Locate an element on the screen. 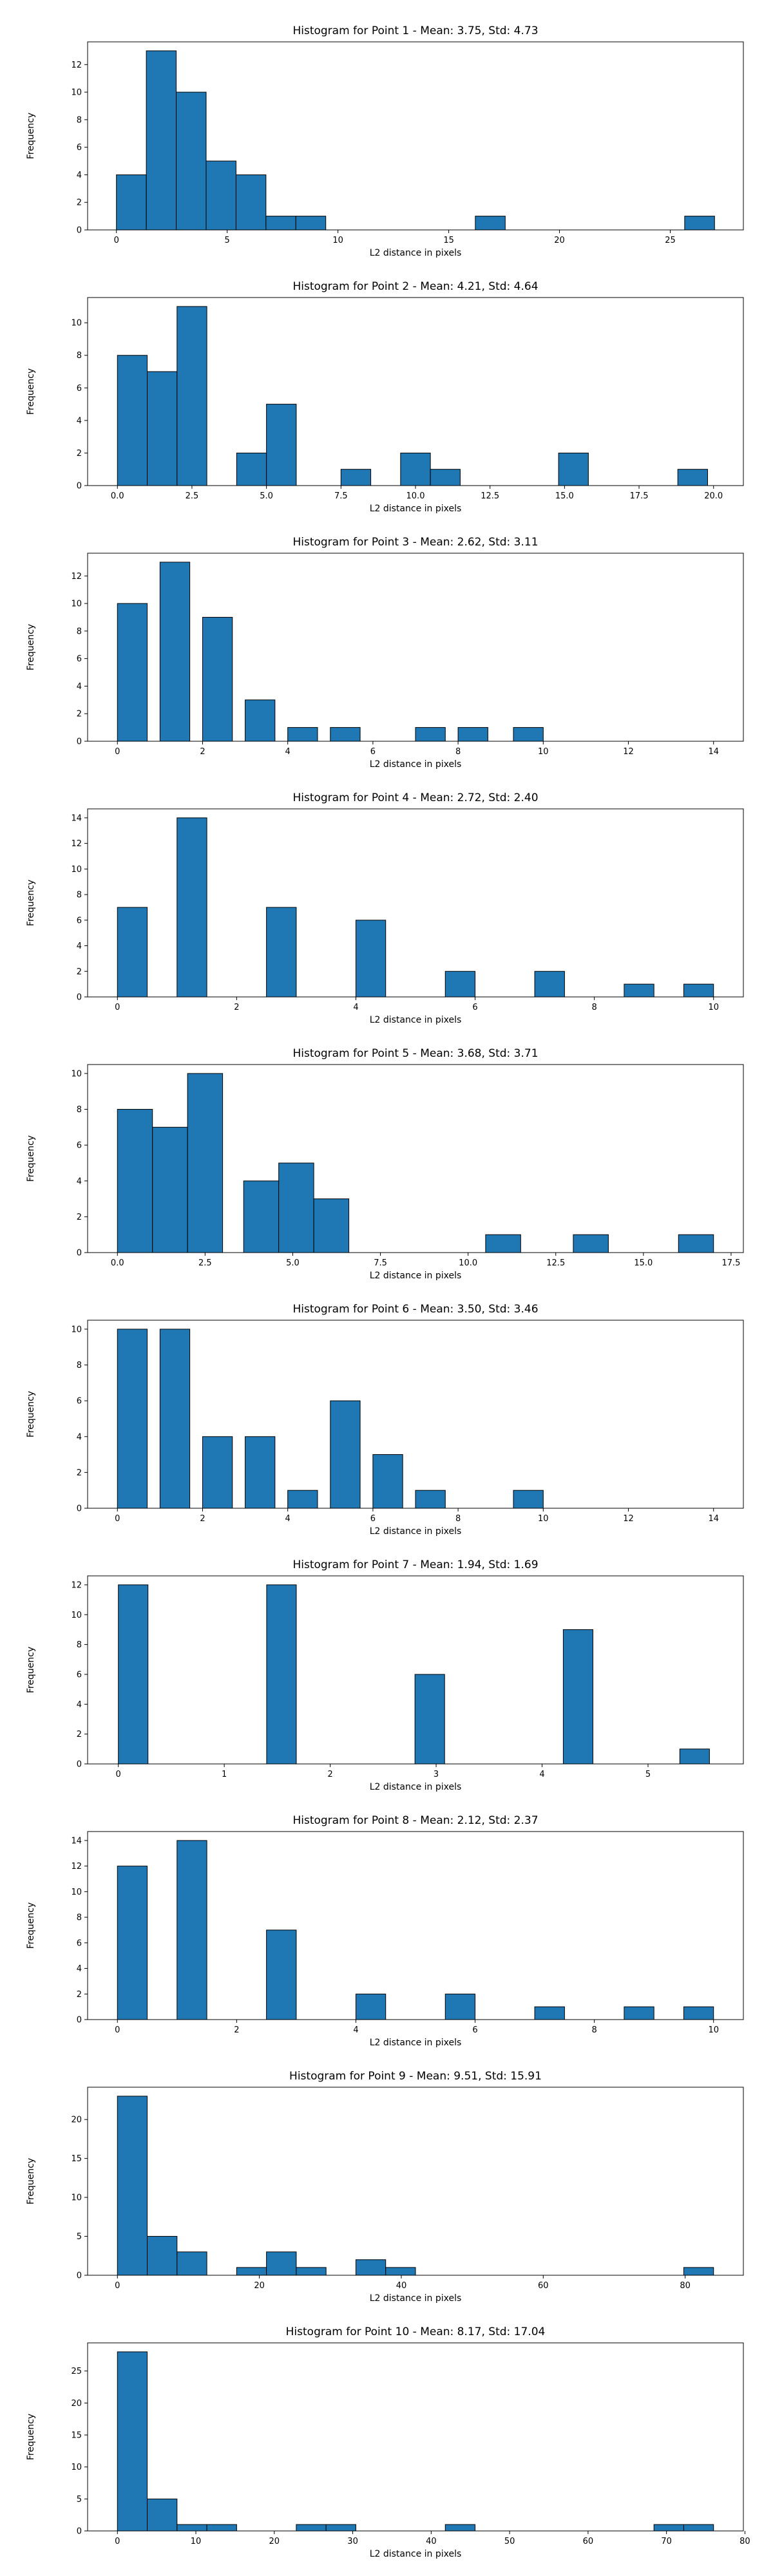 The width and height of the screenshot is (773, 2576). x-tick-label: 20 is located at coordinates (559, 240).